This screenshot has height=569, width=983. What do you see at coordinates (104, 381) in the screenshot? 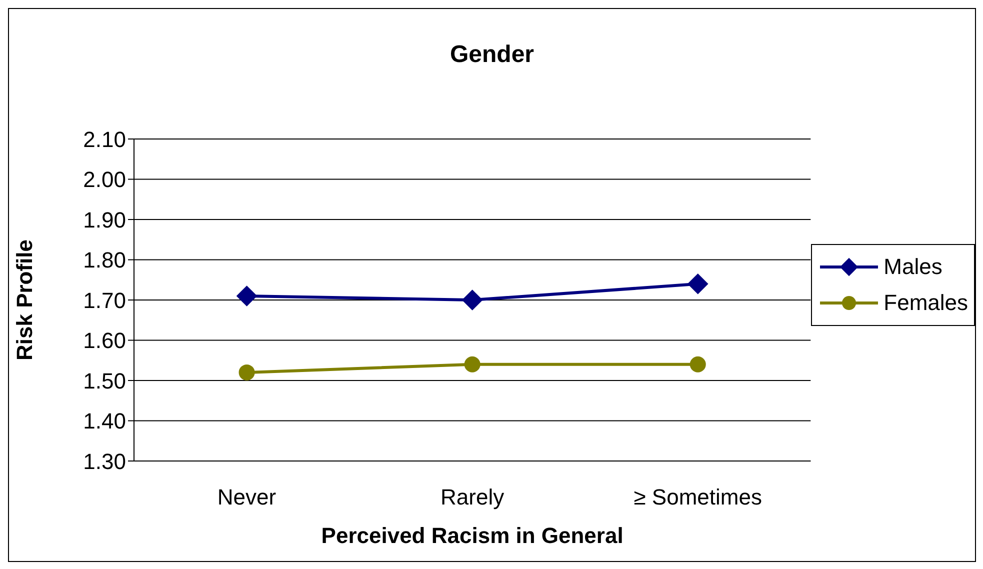
I see `y-tick-label: 1.50` at bounding box center [104, 381].